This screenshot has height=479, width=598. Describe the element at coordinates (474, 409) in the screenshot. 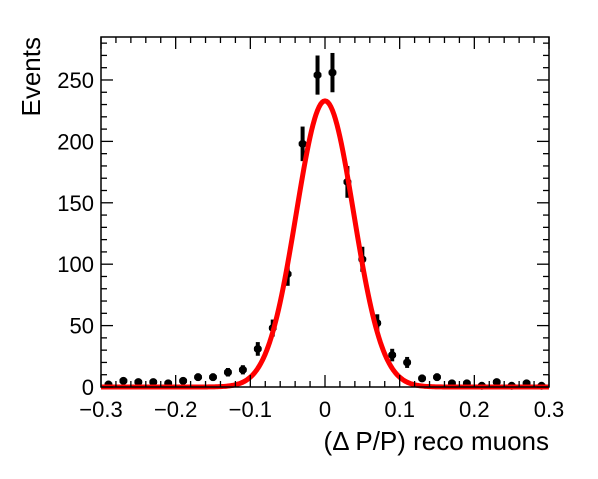

I see `x-tick-label: 0.2` at that location.